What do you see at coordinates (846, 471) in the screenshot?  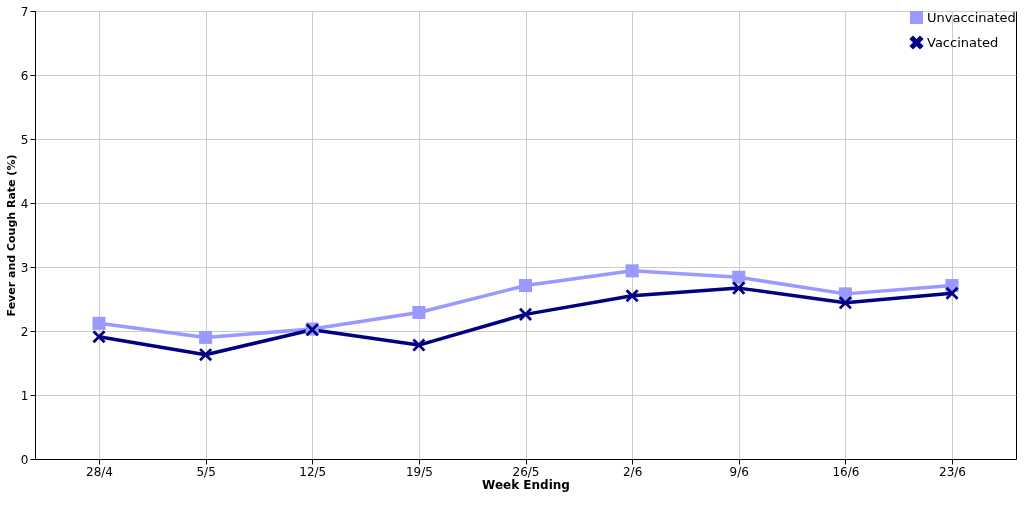 I see `x-tick-label: 16/6` at bounding box center [846, 471].